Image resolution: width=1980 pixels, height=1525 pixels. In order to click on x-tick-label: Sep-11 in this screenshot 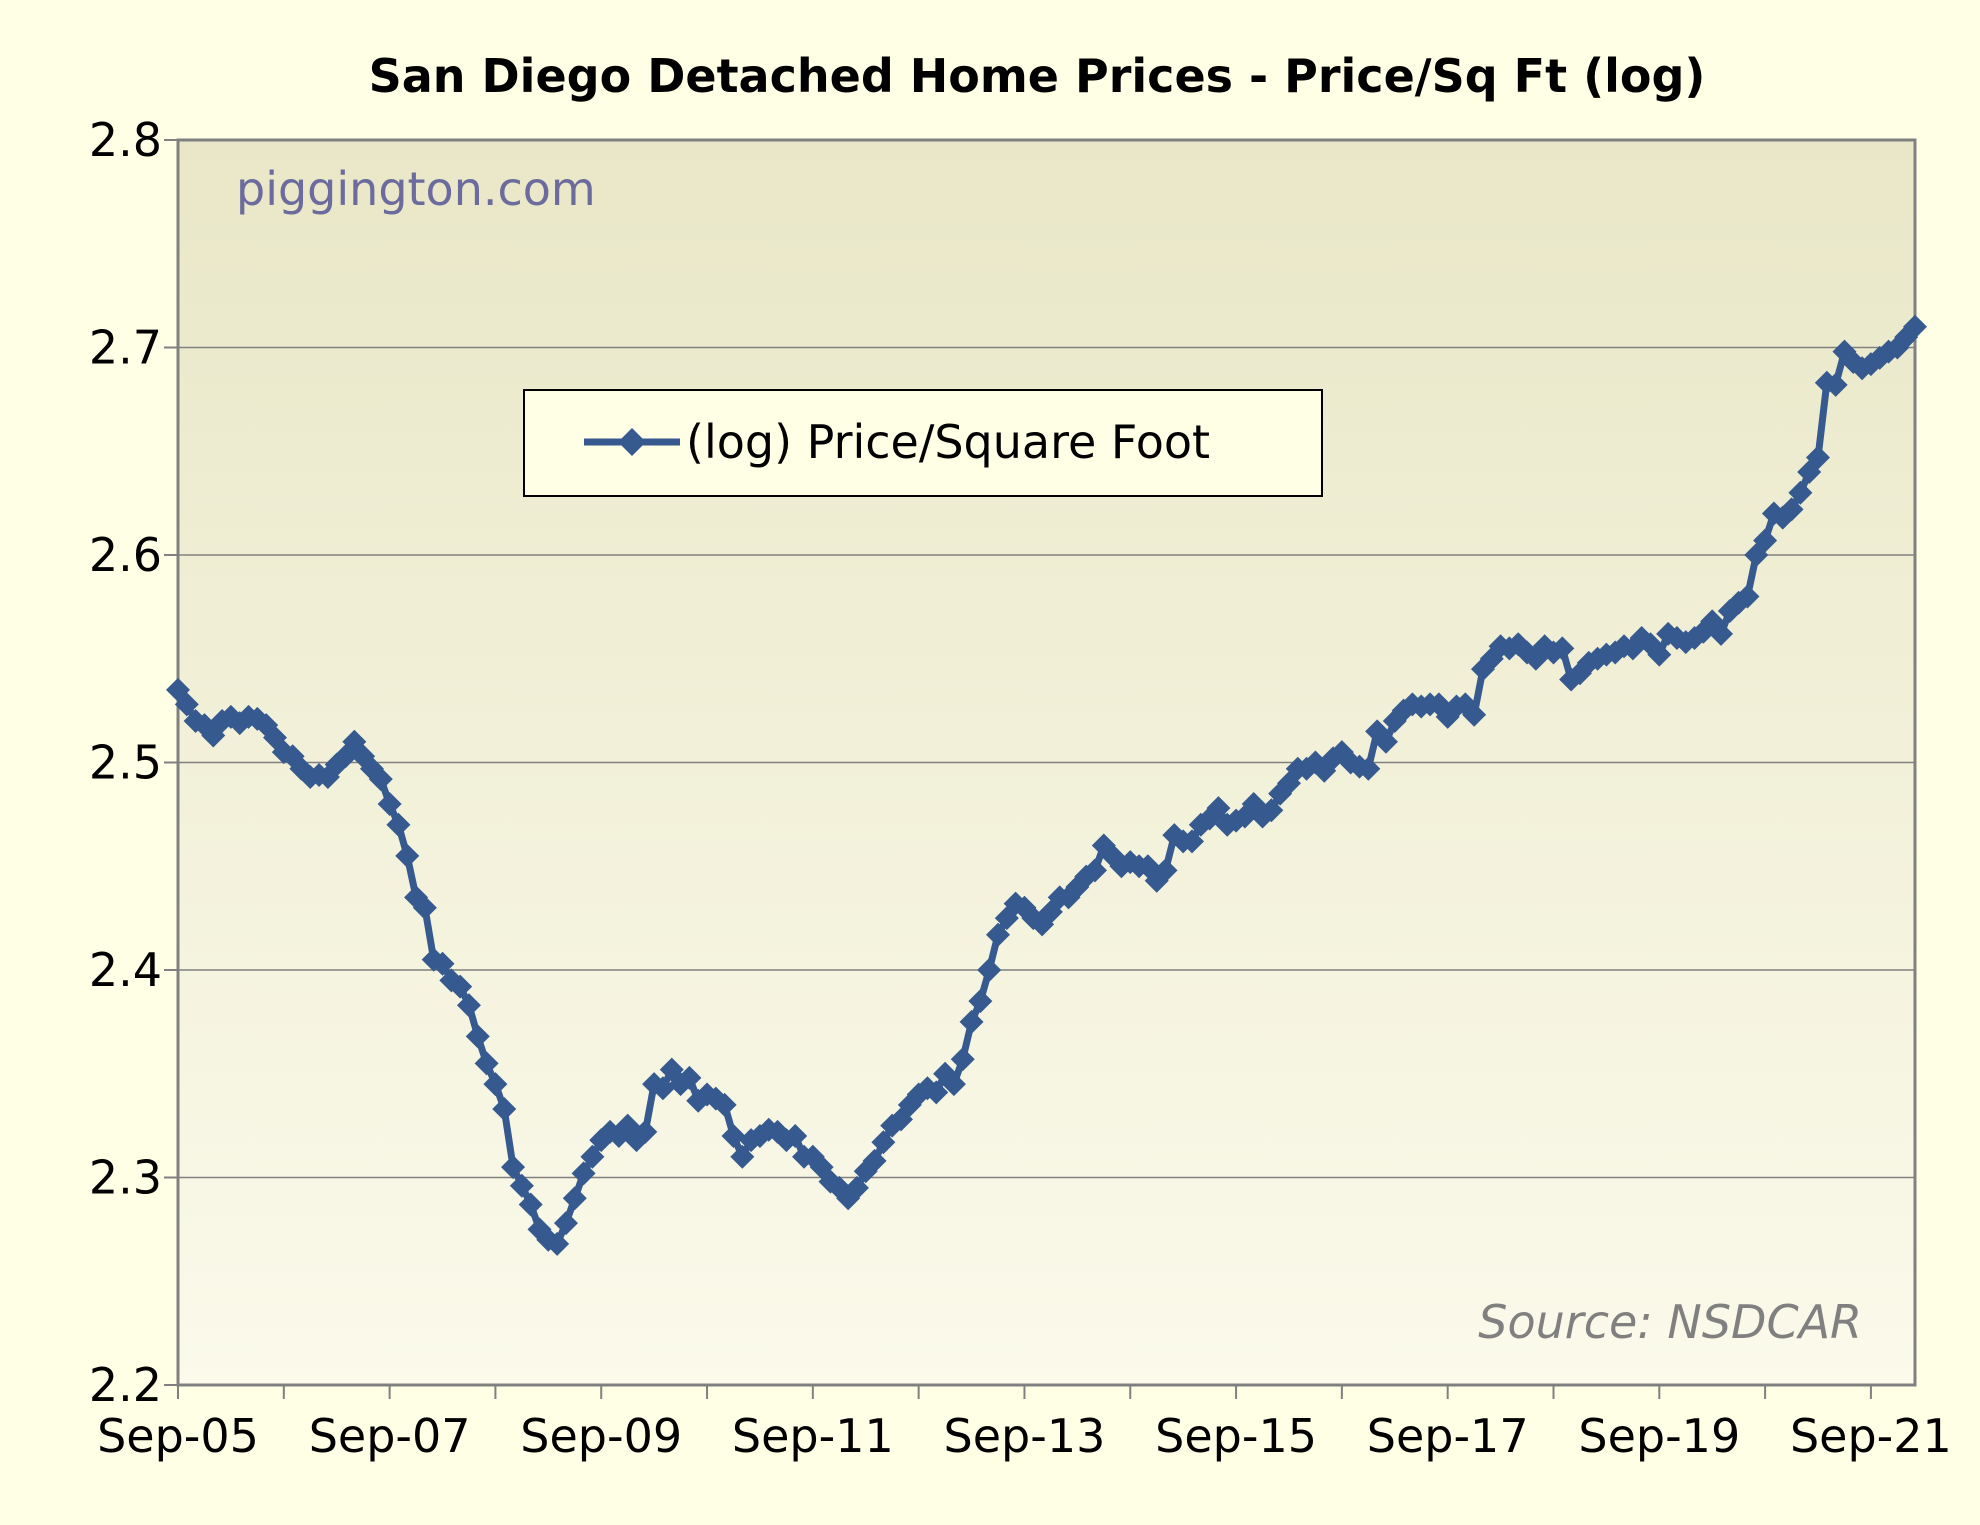, I will do `click(813, 1436)`.